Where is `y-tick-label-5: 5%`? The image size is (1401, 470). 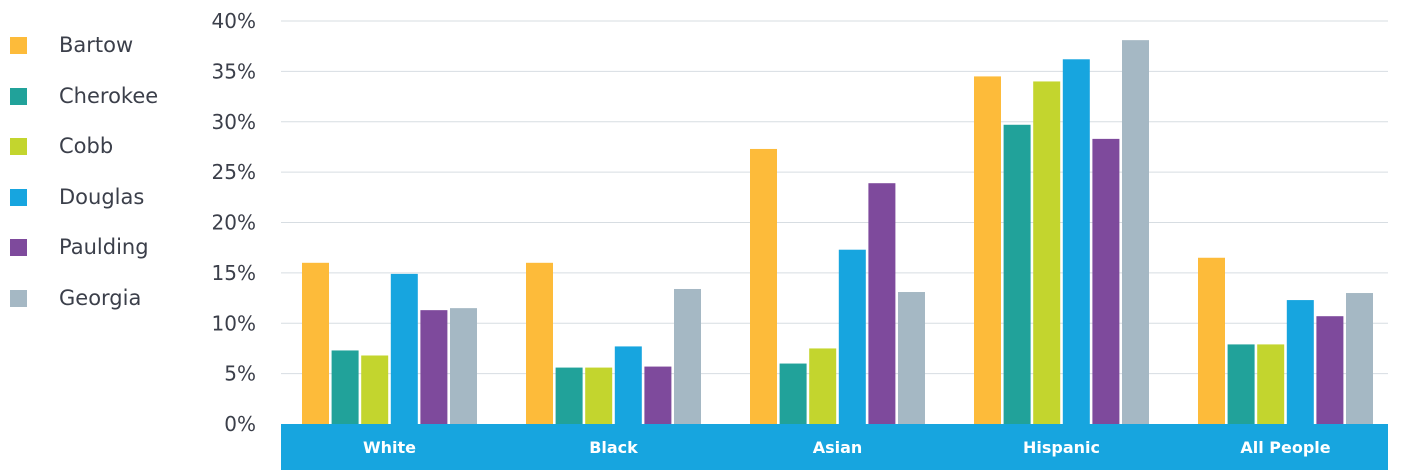 y-tick-label-5: 5% is located at coordinates (240, 374).